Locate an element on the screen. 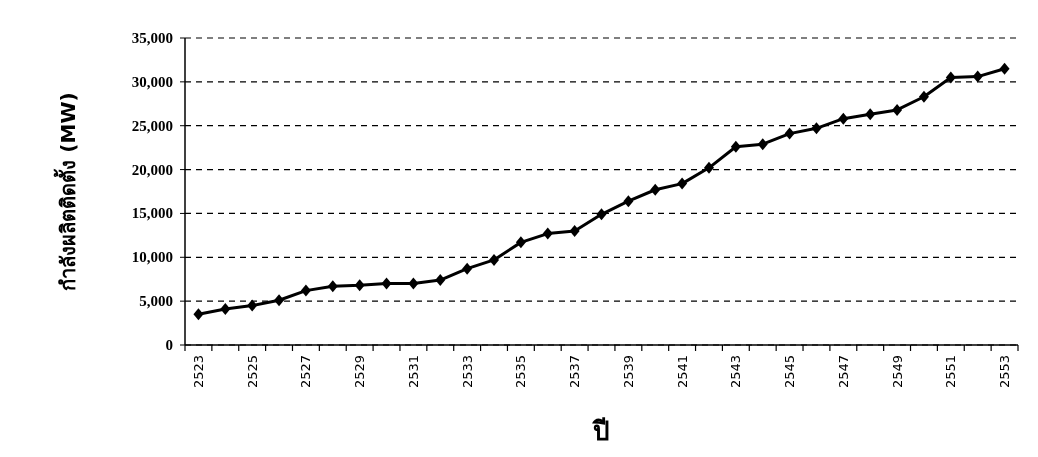 Image resolution: width=1038 pixels, height=457 pixels. x-tick-label: 2523 is located at coordinates (198, 372).